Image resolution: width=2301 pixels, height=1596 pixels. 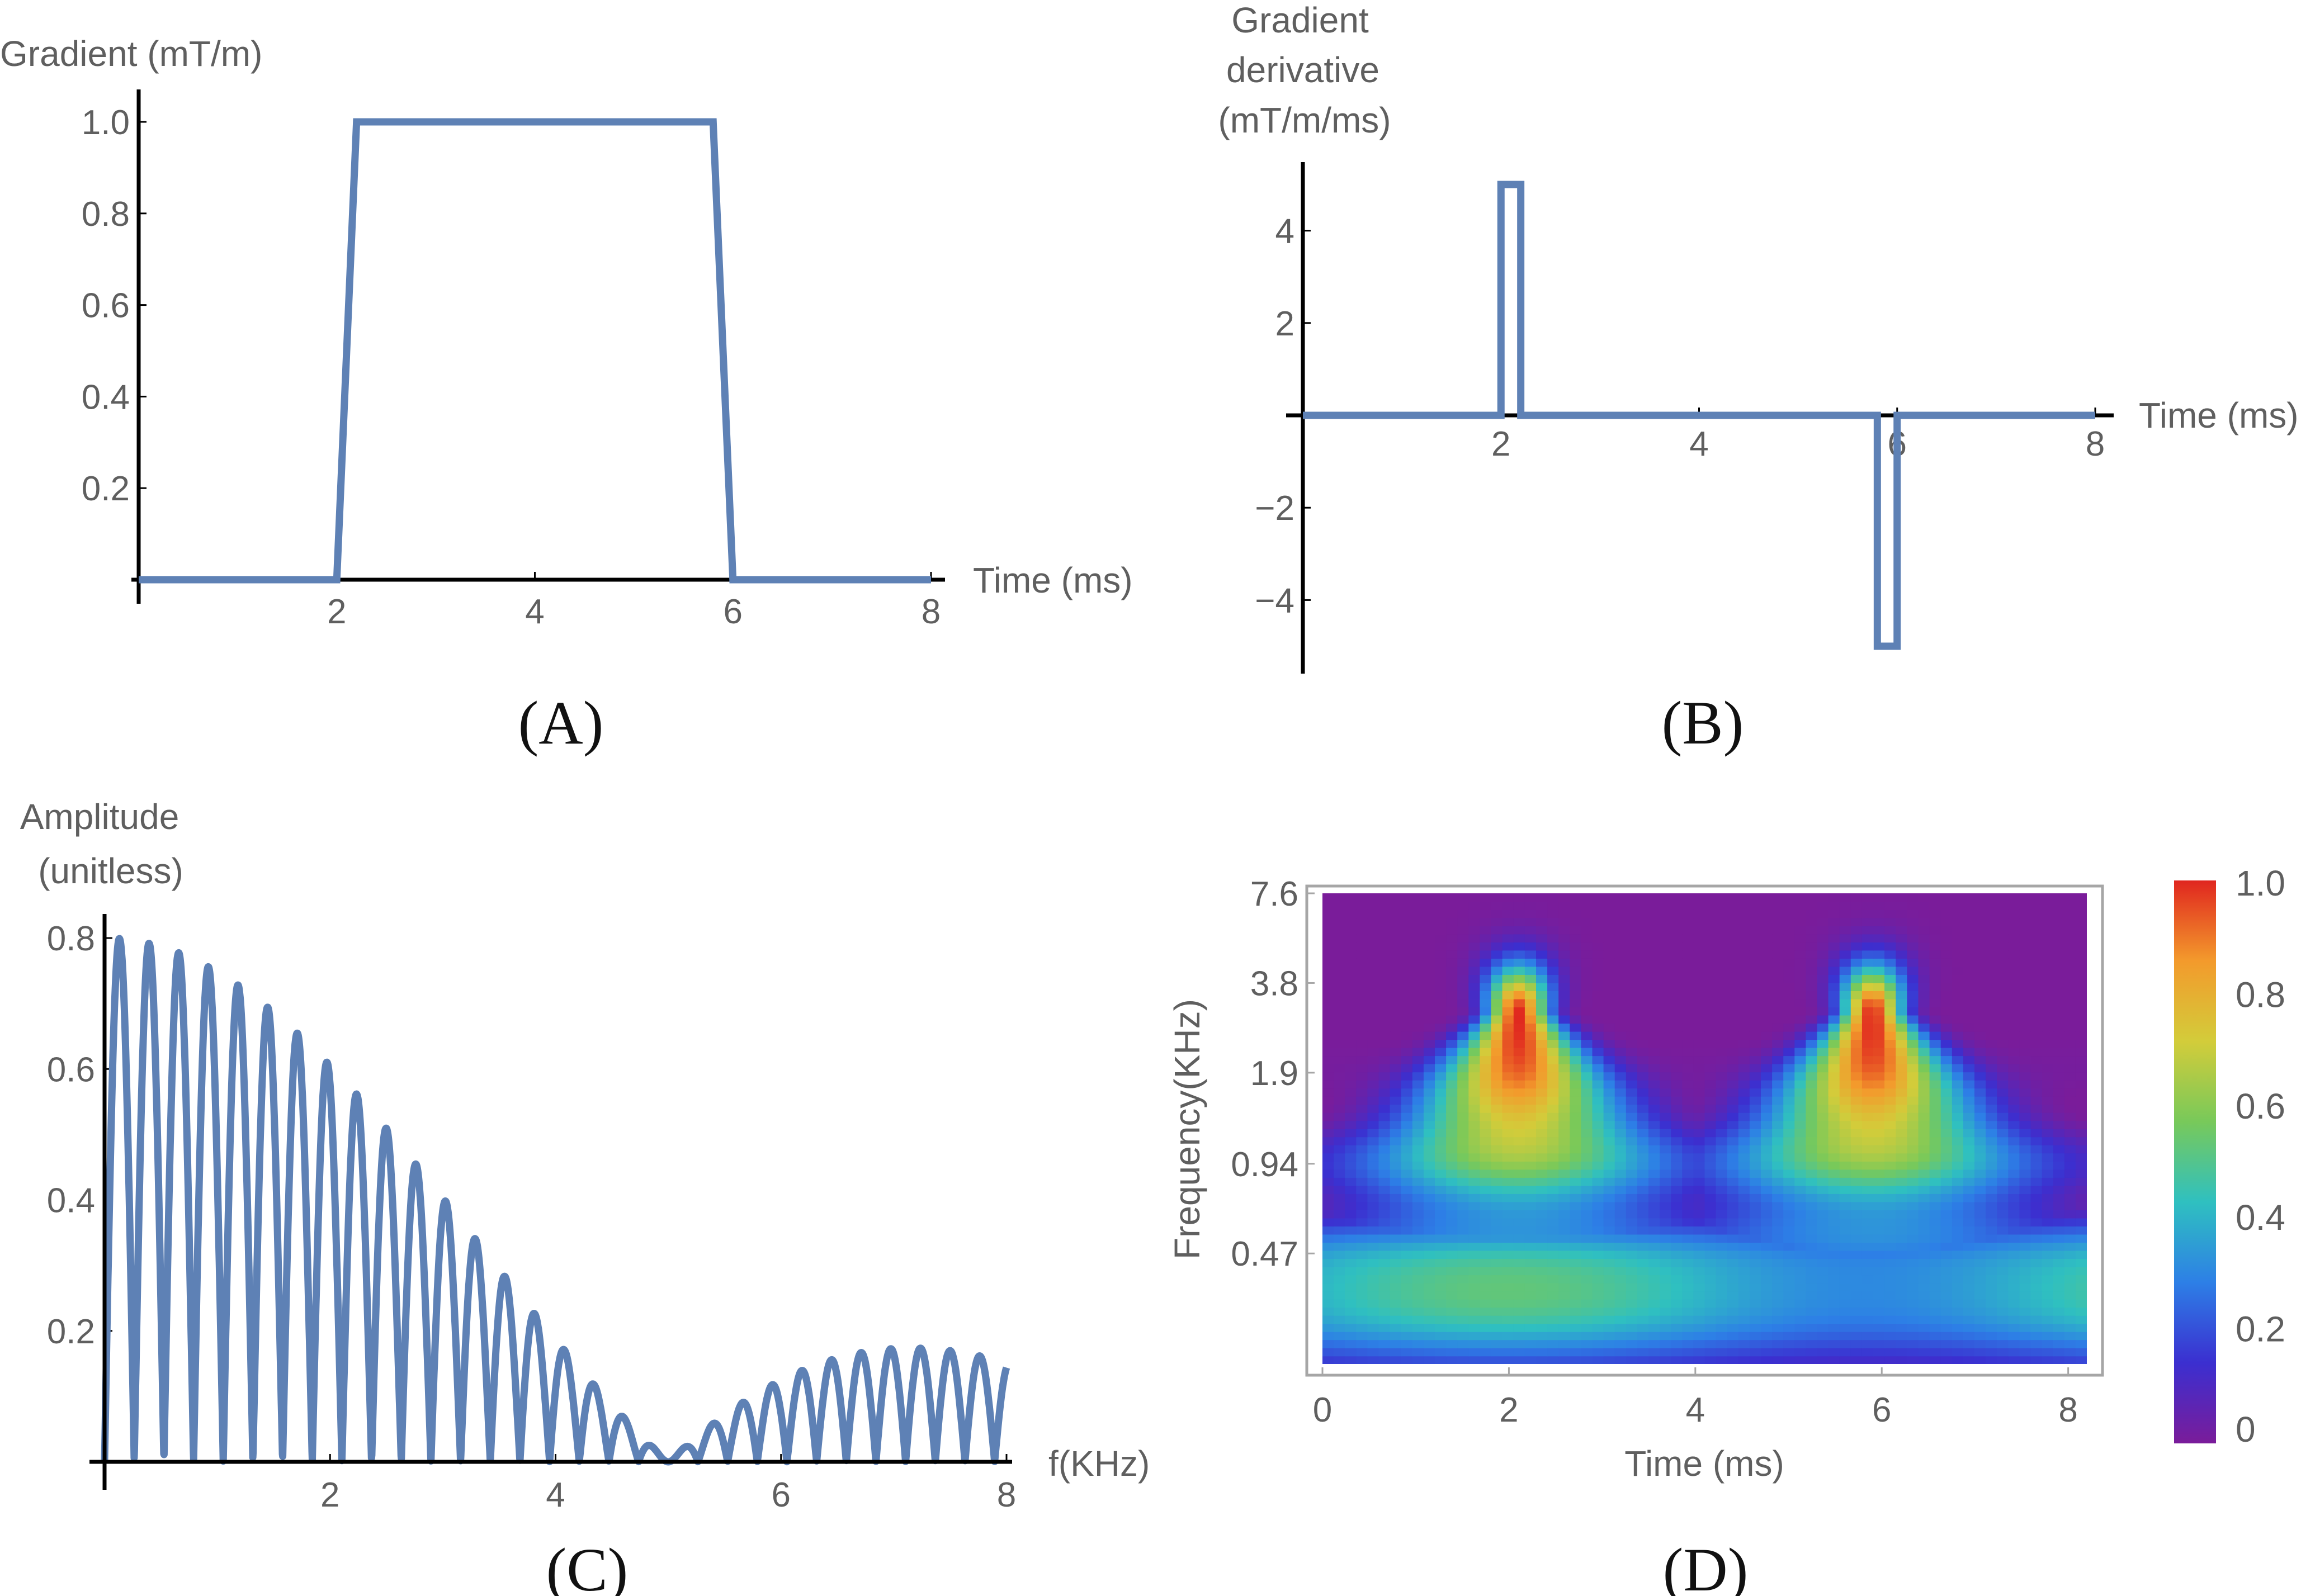 I want to click on panel-b-xlabel: Time (ms), so click(x=2219, y=415).